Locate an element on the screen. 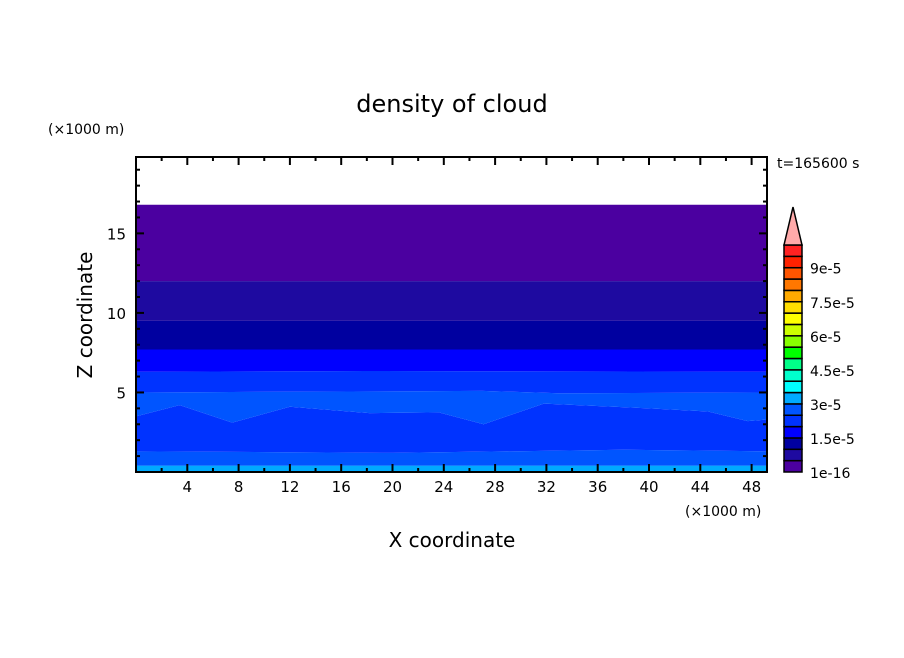 Image resolution: width=904 pixels, height=658 pixels. colorbar-over-triangle is located at coordinates (793, 226).